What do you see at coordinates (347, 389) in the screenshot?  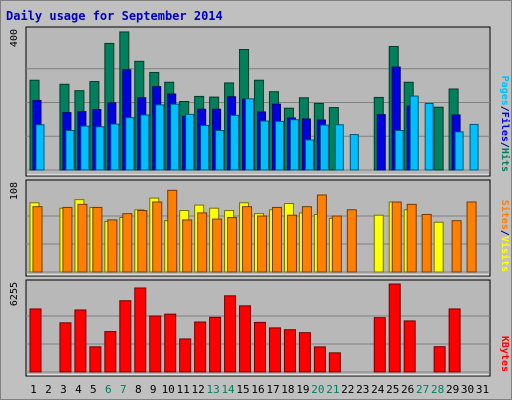 I see `x-label-day-22: 22` at bounding box center [347, 389].